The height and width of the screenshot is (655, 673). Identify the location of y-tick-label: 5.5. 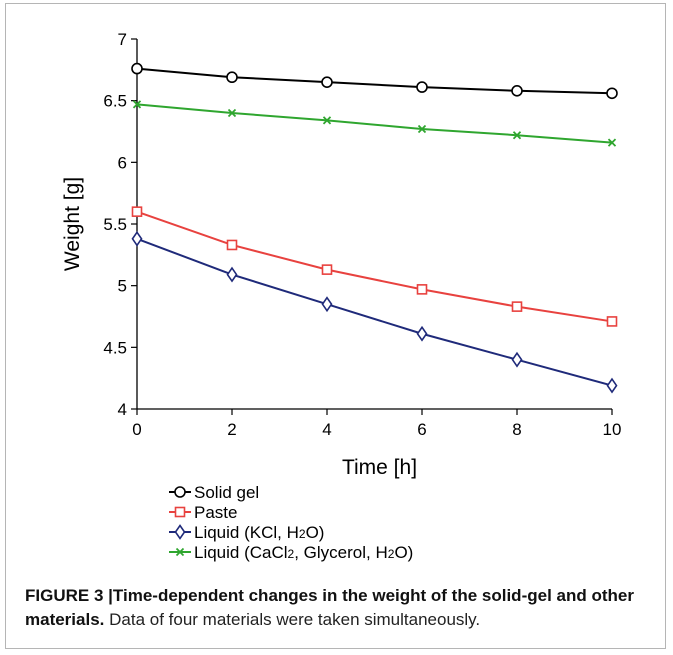
(115, 224).